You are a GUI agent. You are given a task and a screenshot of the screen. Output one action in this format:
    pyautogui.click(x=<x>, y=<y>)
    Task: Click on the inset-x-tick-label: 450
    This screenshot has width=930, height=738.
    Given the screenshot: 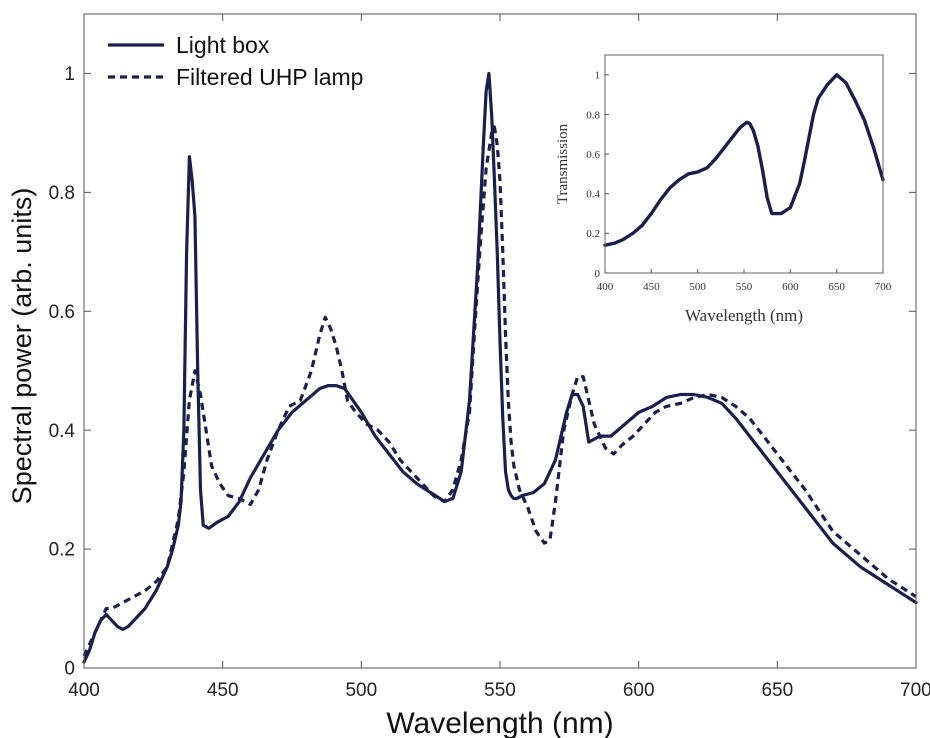 What is the action you would take?
    pyautogui.click(x=651, y=287)
    